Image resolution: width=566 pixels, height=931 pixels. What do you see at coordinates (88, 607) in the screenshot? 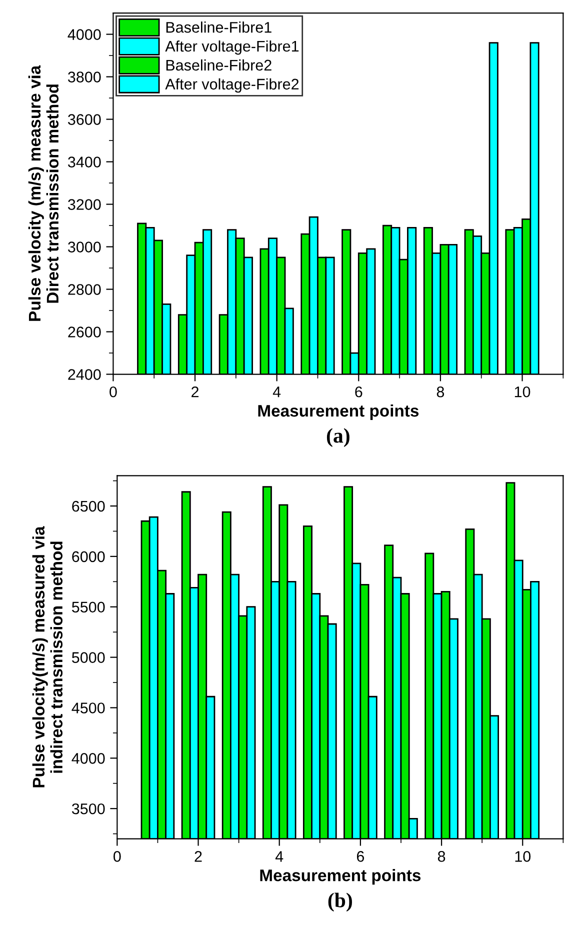
I see `y-tick-label: 5500` at bounding box center [88, 607].